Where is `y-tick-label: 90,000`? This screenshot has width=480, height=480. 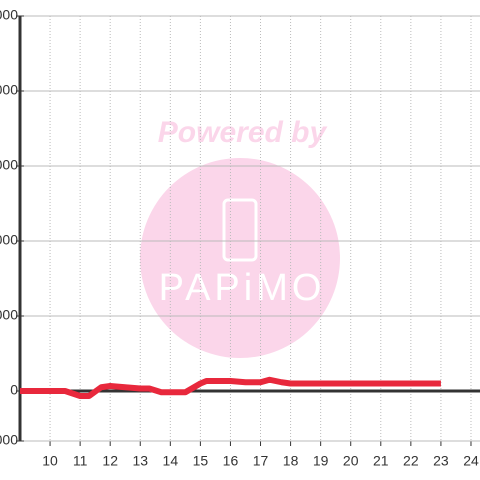
y-tick-label: 90,000 is located at coordinates (9, 165).